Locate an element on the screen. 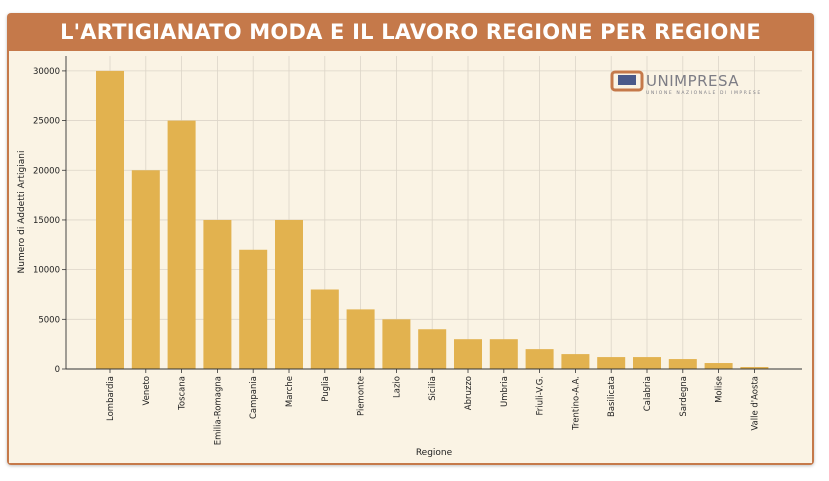  x-tick-label: Molise is located at coordinates (720, 389).